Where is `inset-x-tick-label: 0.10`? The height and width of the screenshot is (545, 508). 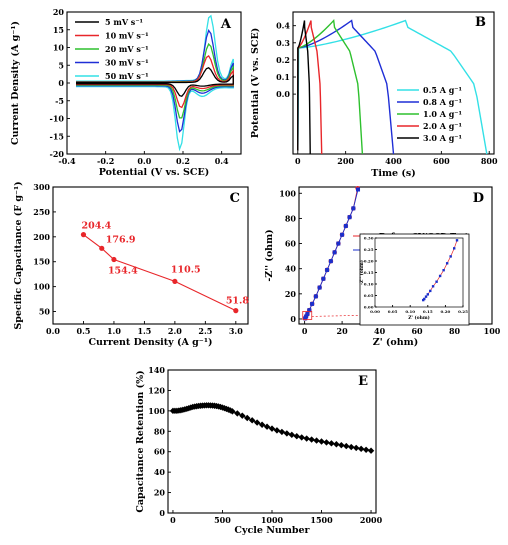 inset-x-tick-label: 0.10 is located at coordinates (410, 311).